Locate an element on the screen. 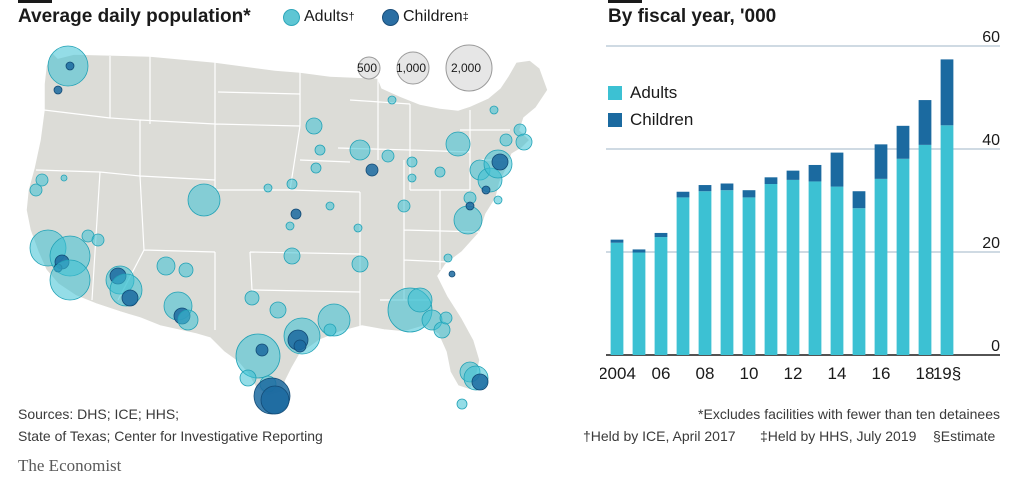  adults-swatch-icon is located at coordinates (615, 93).